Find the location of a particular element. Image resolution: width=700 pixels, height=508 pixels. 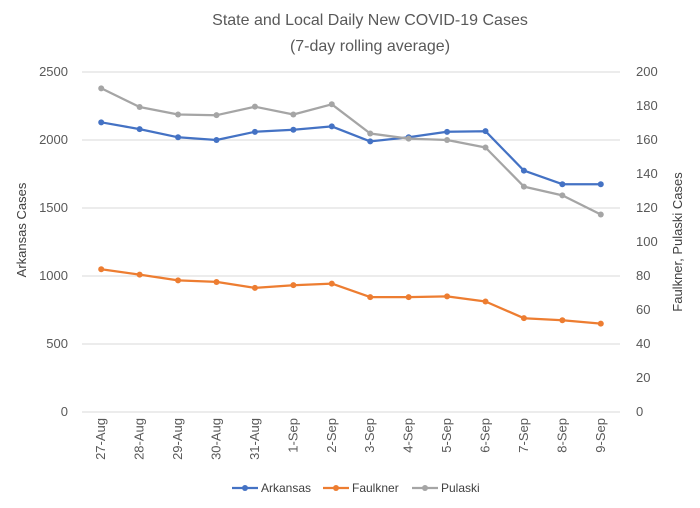

legend-label: Arkansas is located at coordinates (286, 488).